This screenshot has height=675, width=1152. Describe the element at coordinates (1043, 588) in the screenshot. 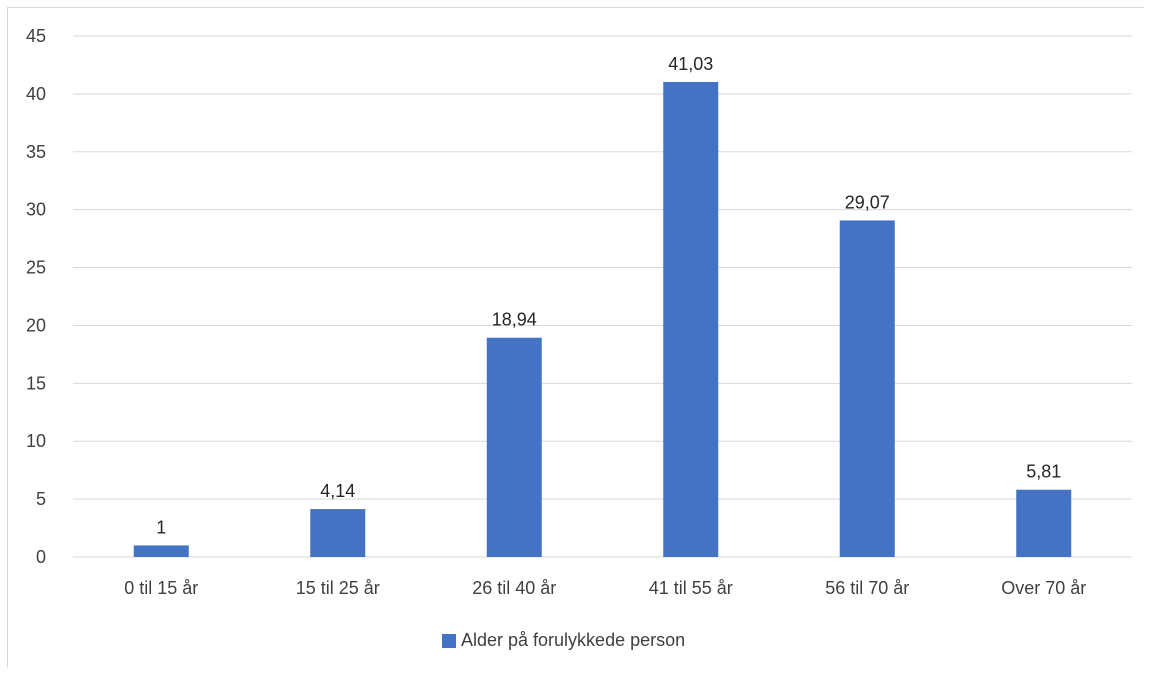

I see `x-tick-label: Over 70 år` at that location.